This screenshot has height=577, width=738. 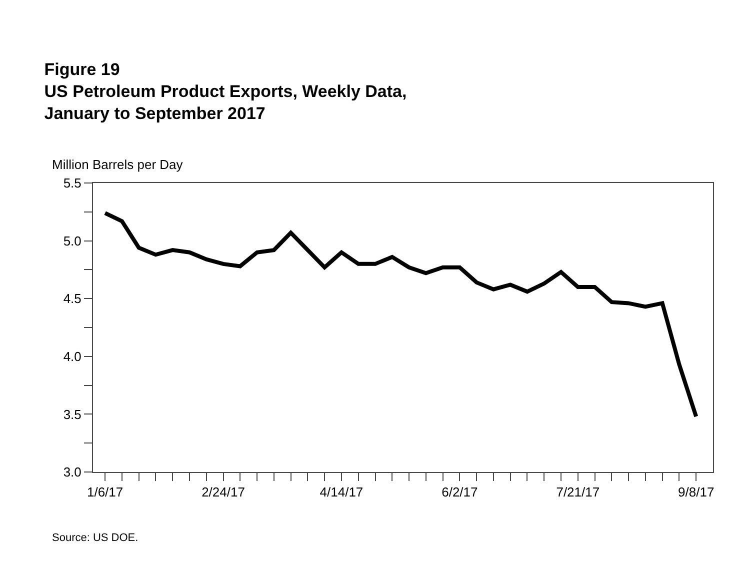 I want to click on y-tick-label: 5.0, so click(x=72, y=240).